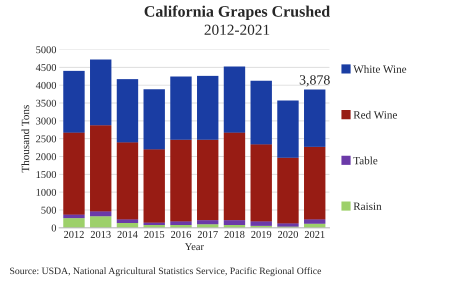 This screenshot has height=283, width=474. Describe the element at coordinates (25, 138) in the screenshot. I see `y-axis-title: Thousand Tons` at that location.